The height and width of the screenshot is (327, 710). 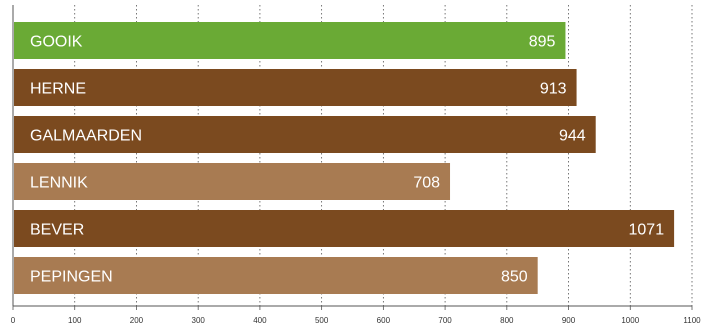 What do you see at coordinates (569, 320) in the screenshot?
I see `x-tick-label: 900` at bounding box center [569, 320].